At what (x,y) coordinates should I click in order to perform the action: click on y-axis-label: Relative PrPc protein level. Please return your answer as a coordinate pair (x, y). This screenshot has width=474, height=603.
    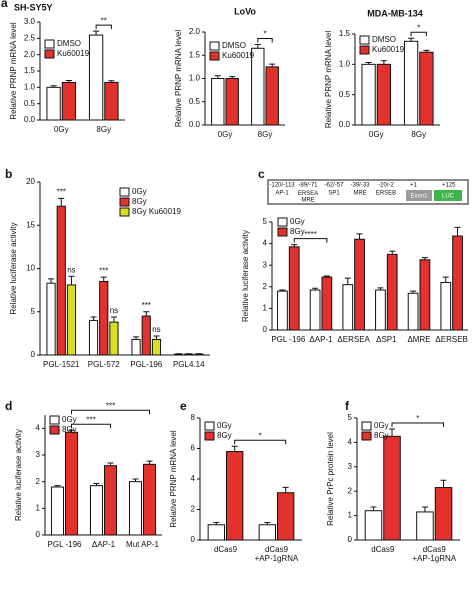
    Looking at the image, I should click on (330, 479).